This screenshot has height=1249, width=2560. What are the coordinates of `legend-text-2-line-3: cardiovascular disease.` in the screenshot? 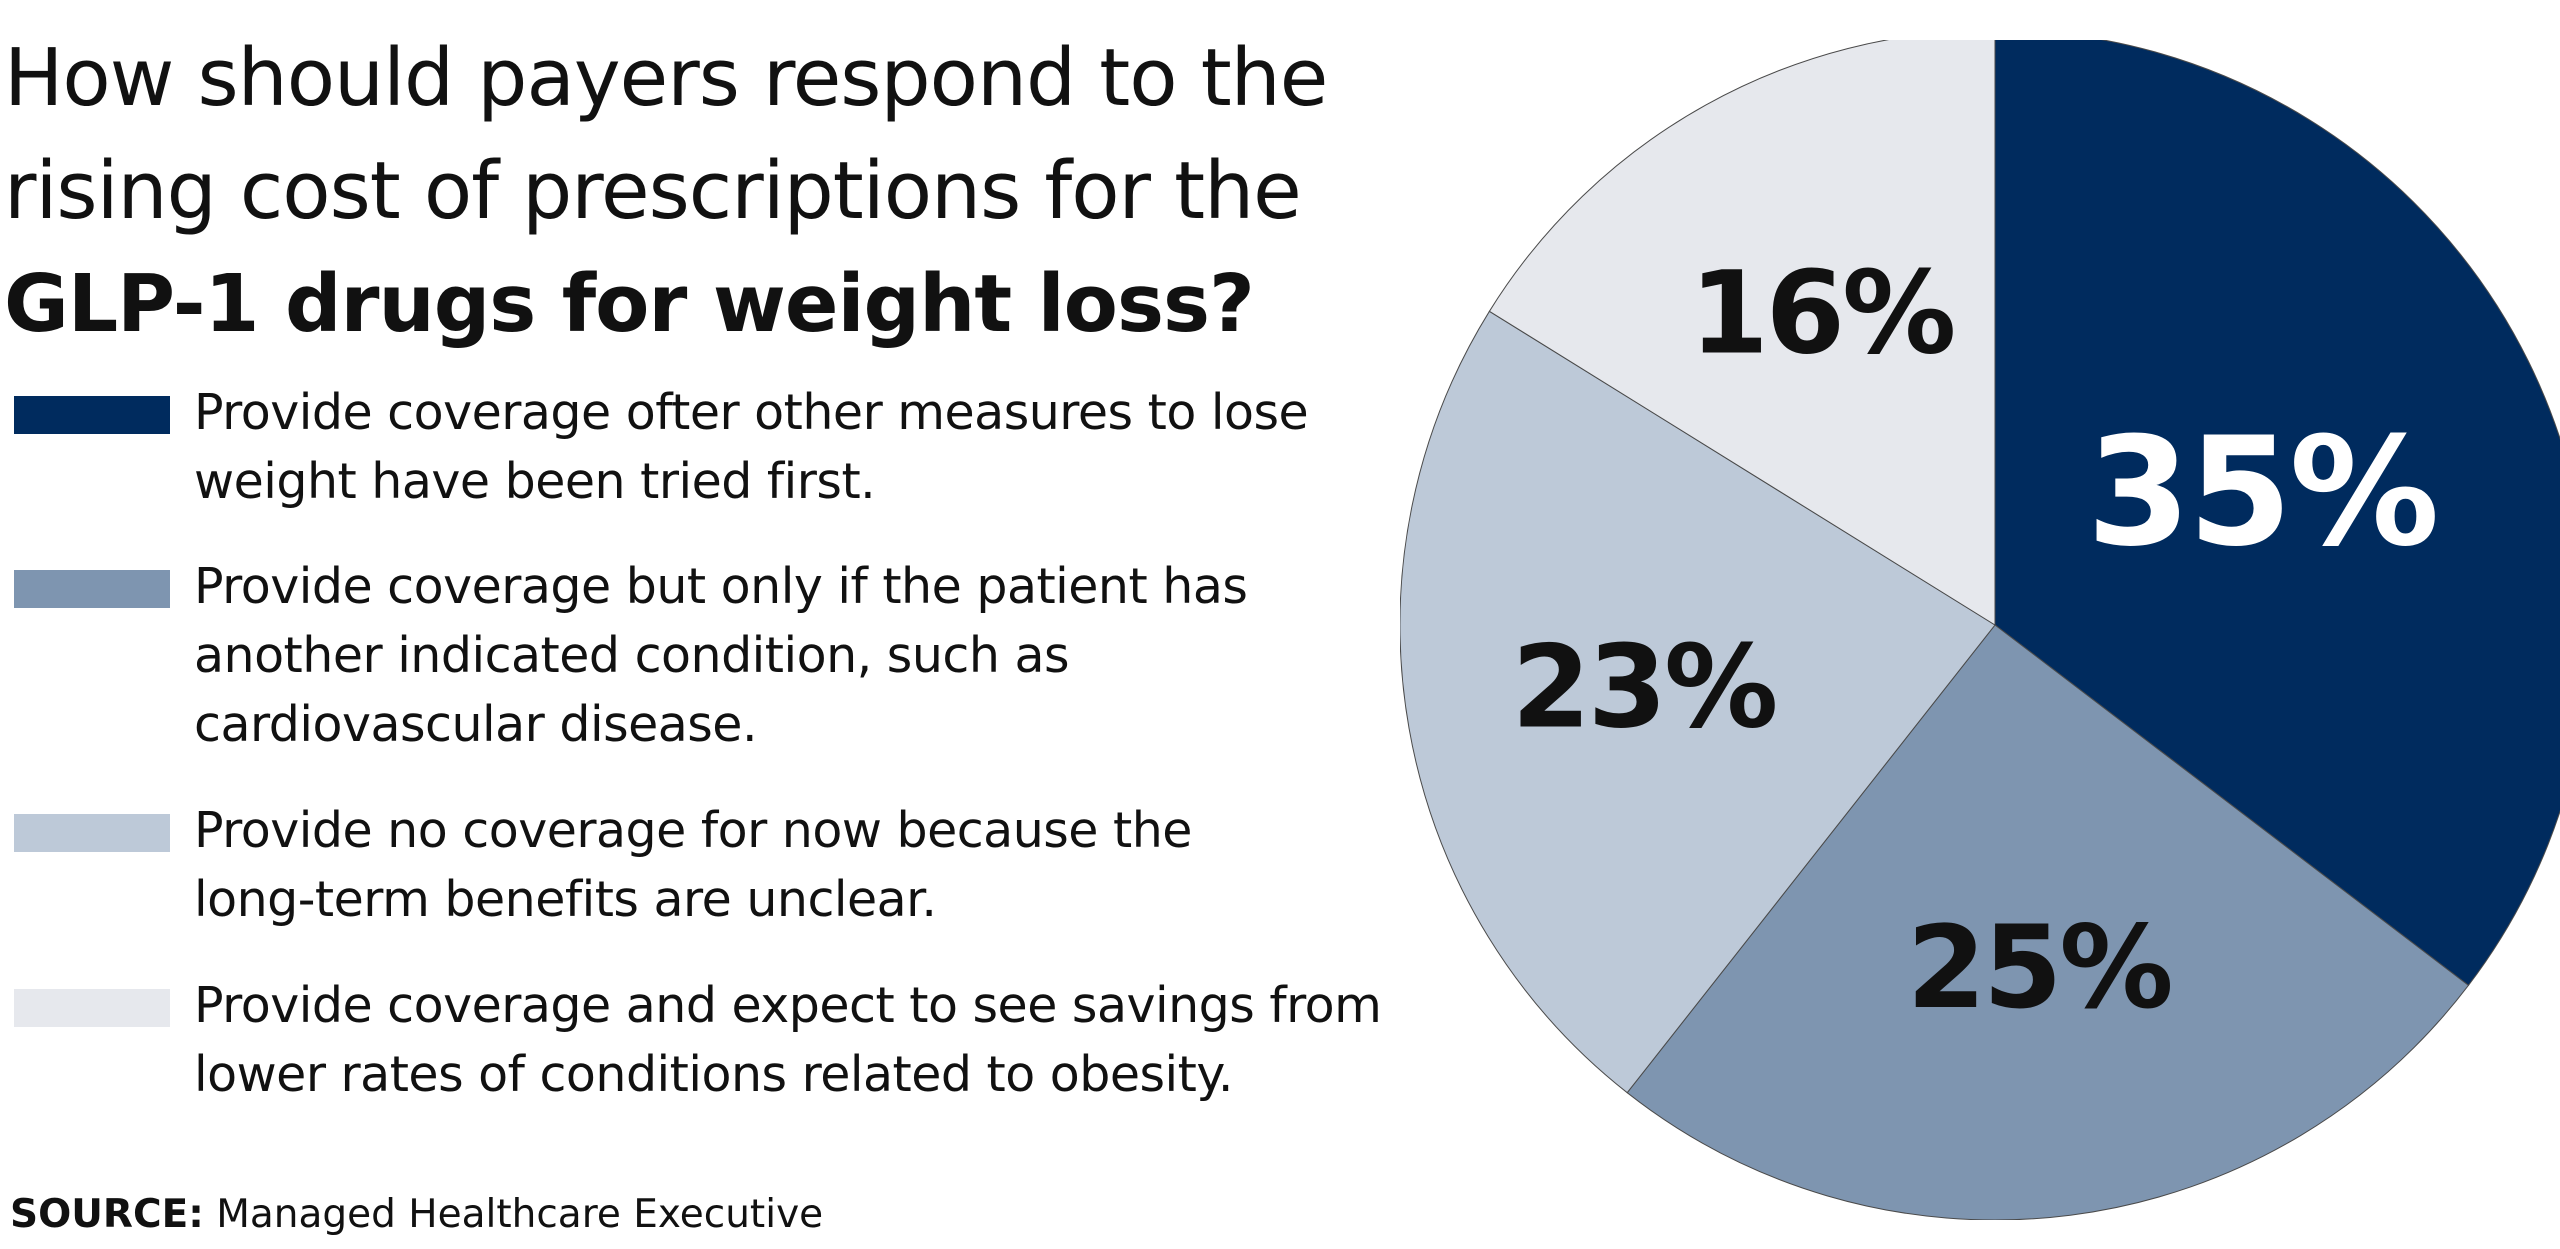 It's located at (476, 724).